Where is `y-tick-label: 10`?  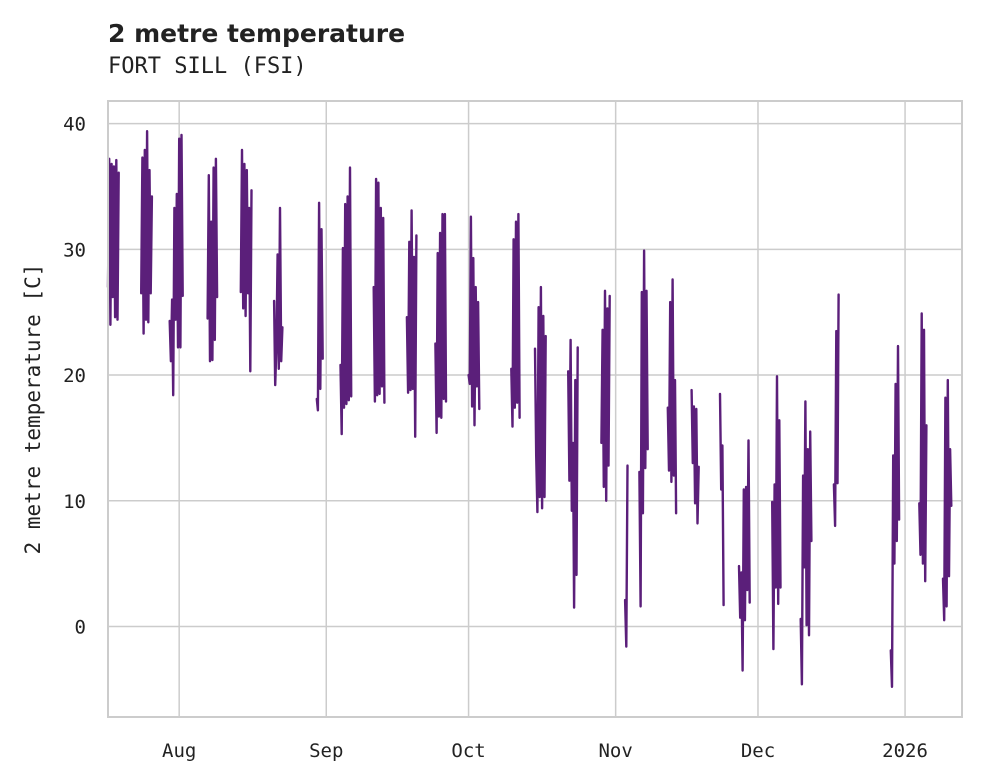 y-tick-label: 10 is located at coordinates (74, 502).